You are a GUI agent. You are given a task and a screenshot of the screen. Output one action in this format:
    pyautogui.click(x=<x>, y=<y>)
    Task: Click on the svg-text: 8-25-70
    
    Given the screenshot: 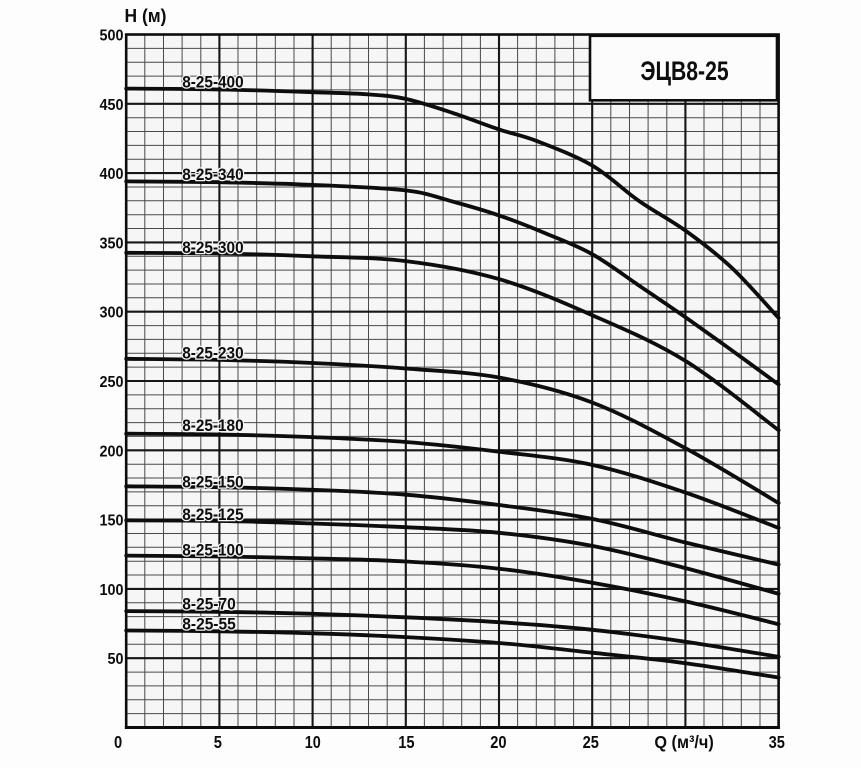 What is the action you would take?
    pyautogui.click(x=208, y=604)
    